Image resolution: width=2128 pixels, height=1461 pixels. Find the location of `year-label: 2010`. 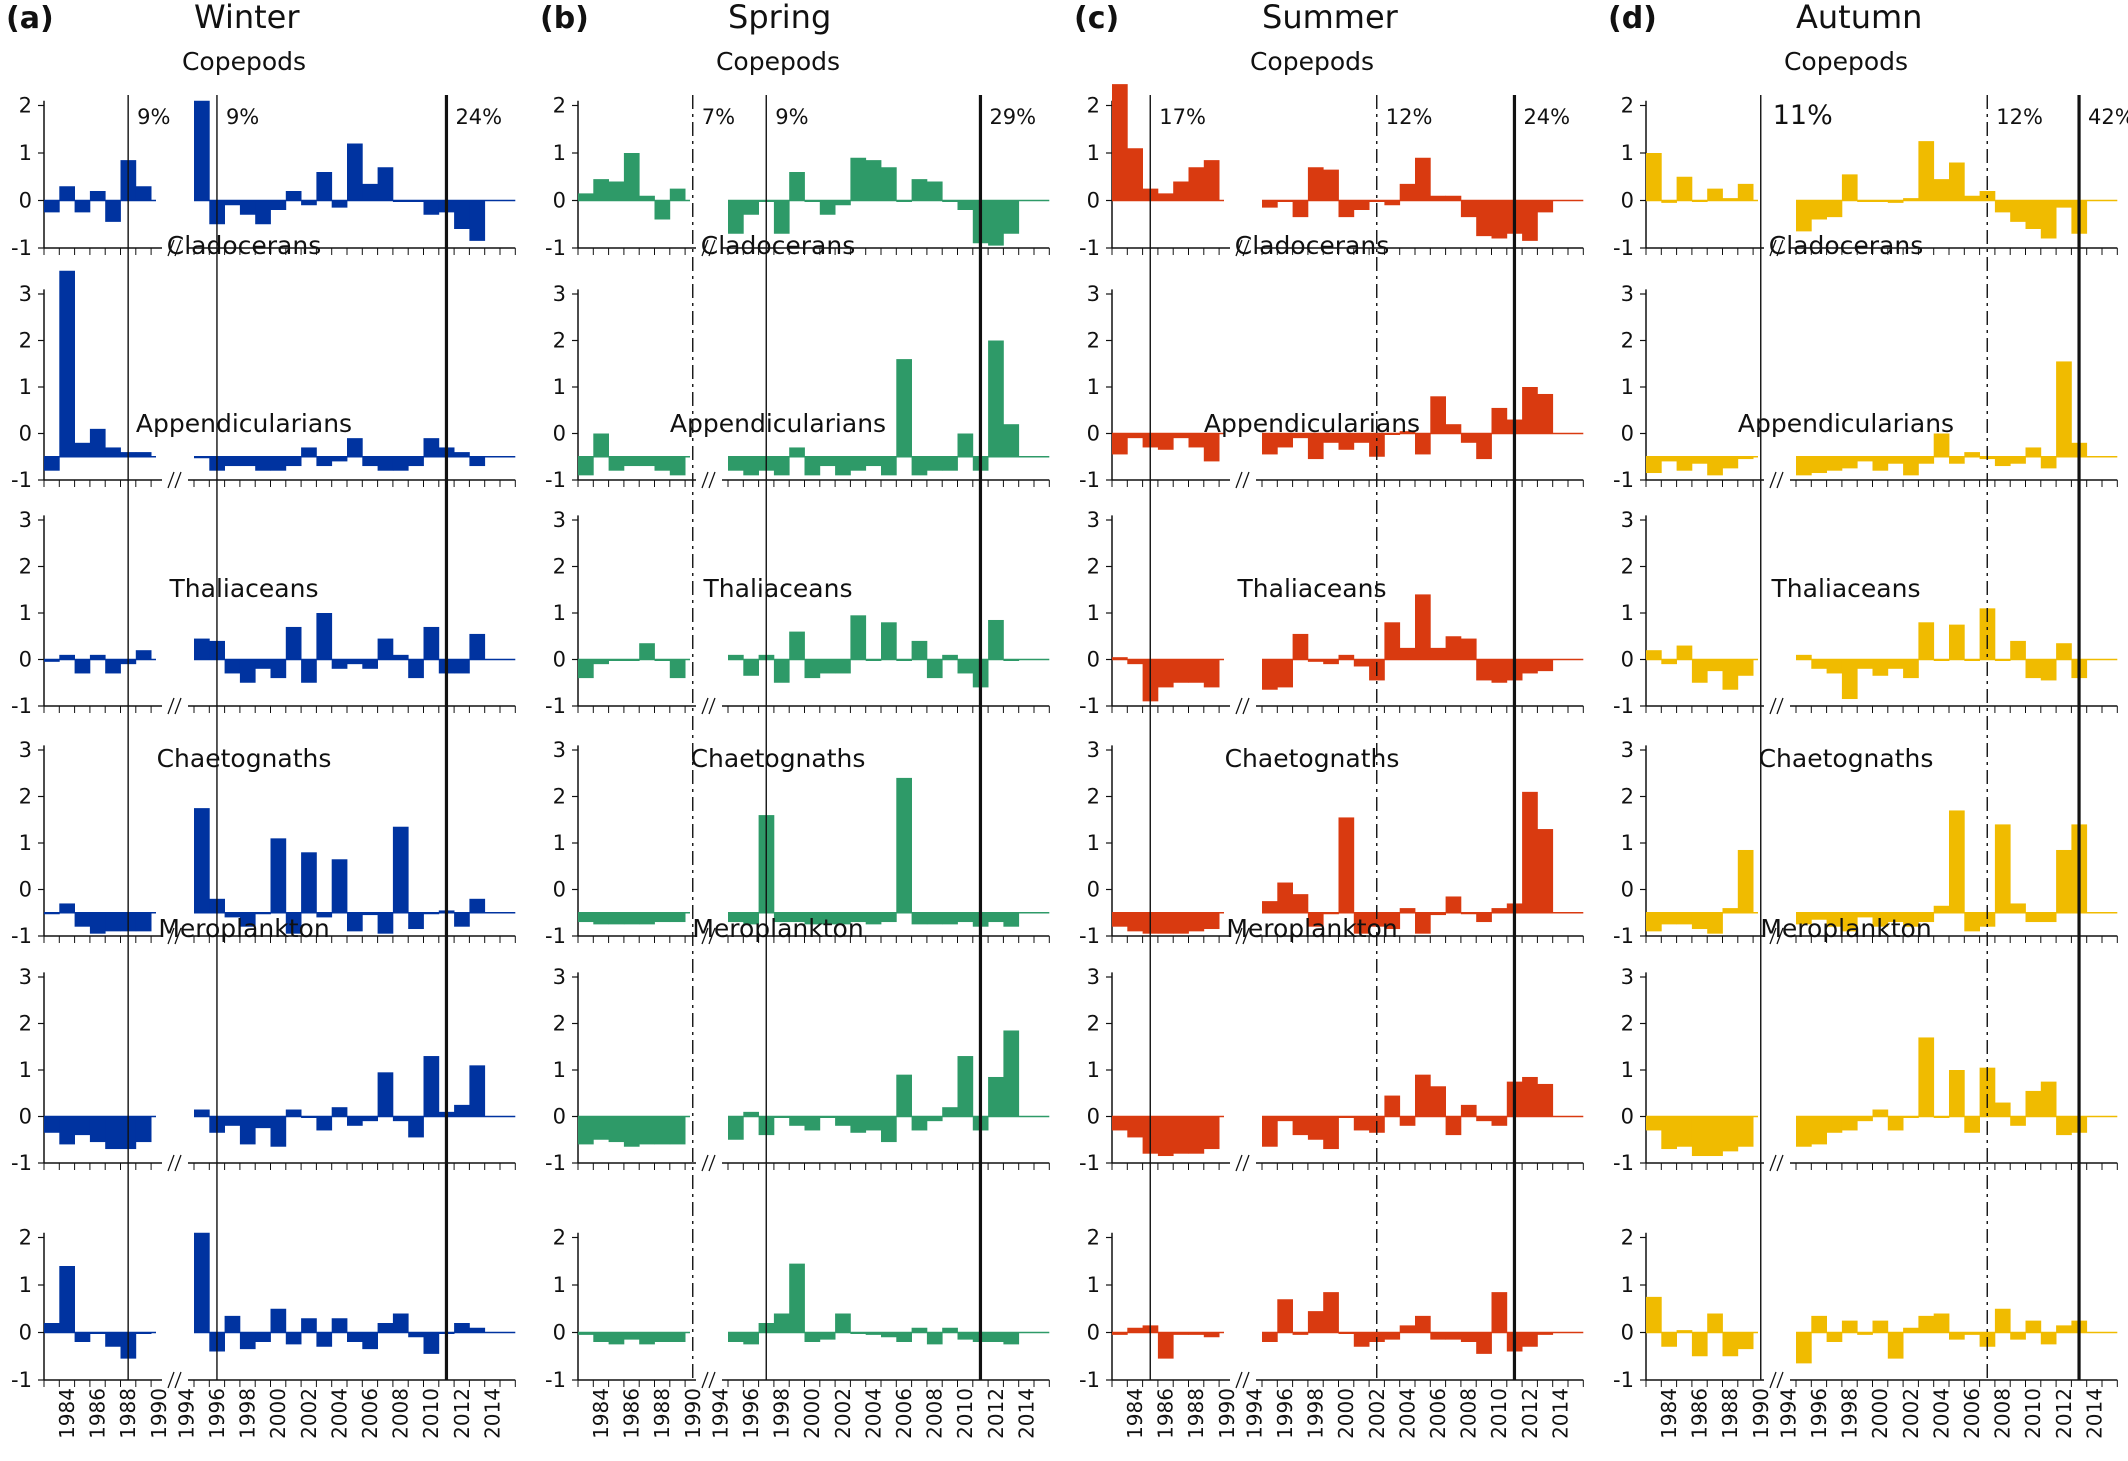

year-label: 2010 is located at coordinates (2033, 1413).